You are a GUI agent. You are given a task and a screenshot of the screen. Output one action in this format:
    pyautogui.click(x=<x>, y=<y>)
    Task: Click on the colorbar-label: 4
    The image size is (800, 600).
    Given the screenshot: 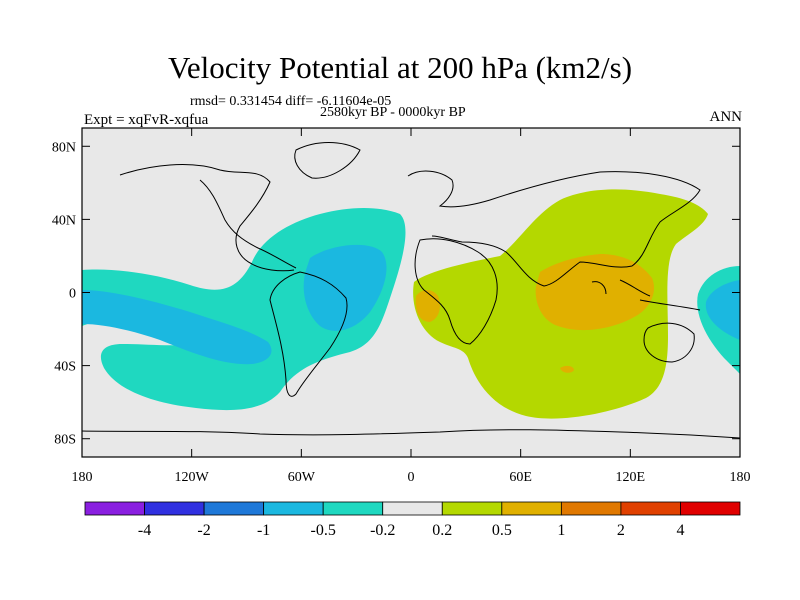 What is the action you would take?
    pyautogui.click(x=680, y=530)
    